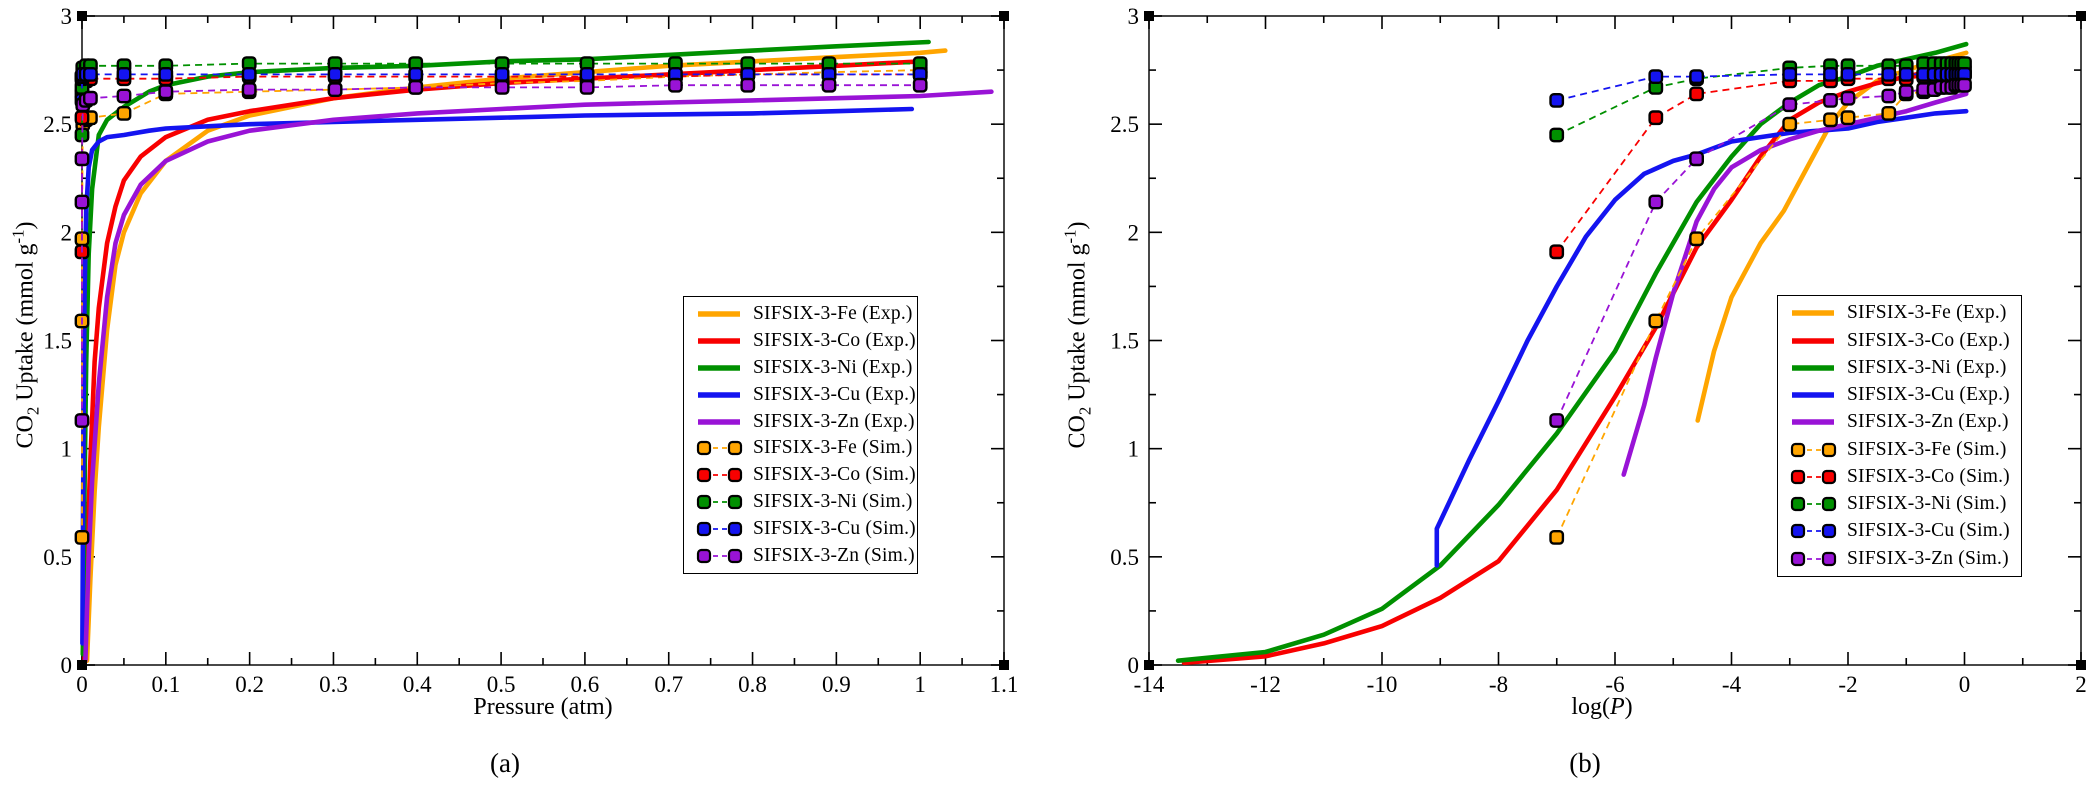 This screenshot has width=2100, height=792. What do you see at coordinates (1585, 763) in the screenshot?
I see `panel-b-caption: (b)` at bounding box center [1585, 763].